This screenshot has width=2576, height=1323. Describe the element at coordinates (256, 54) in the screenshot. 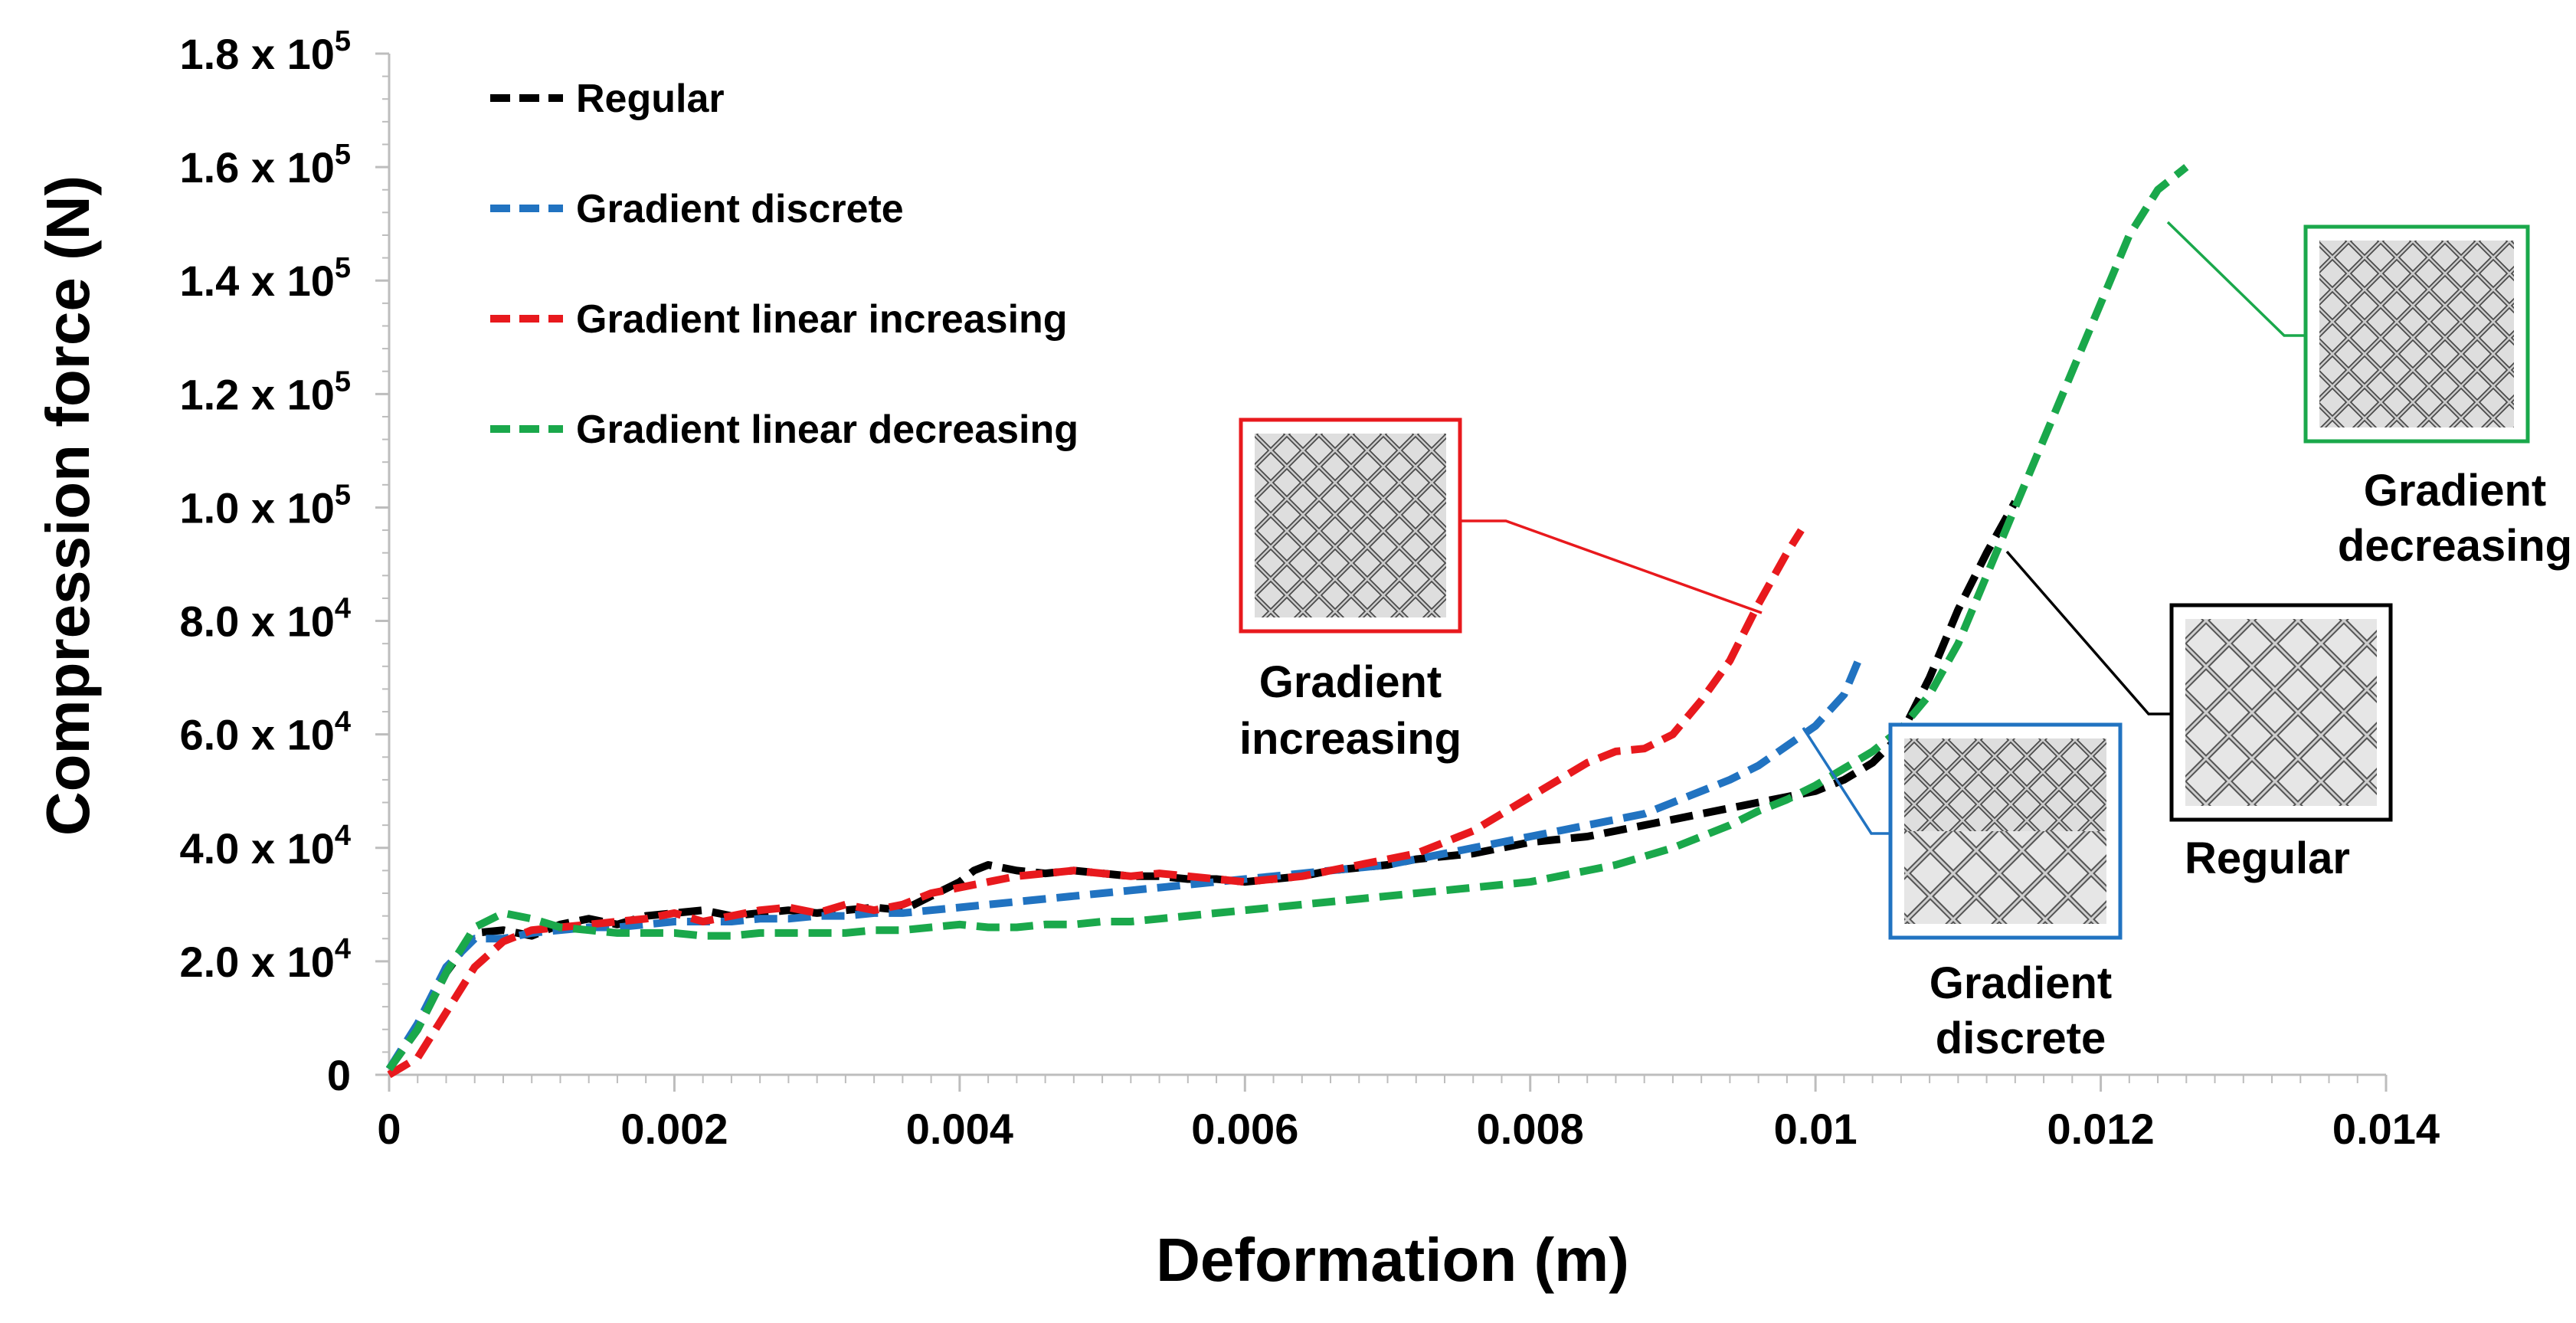

I see `y-tick-mantissa: 1.8 x 10` at that location.